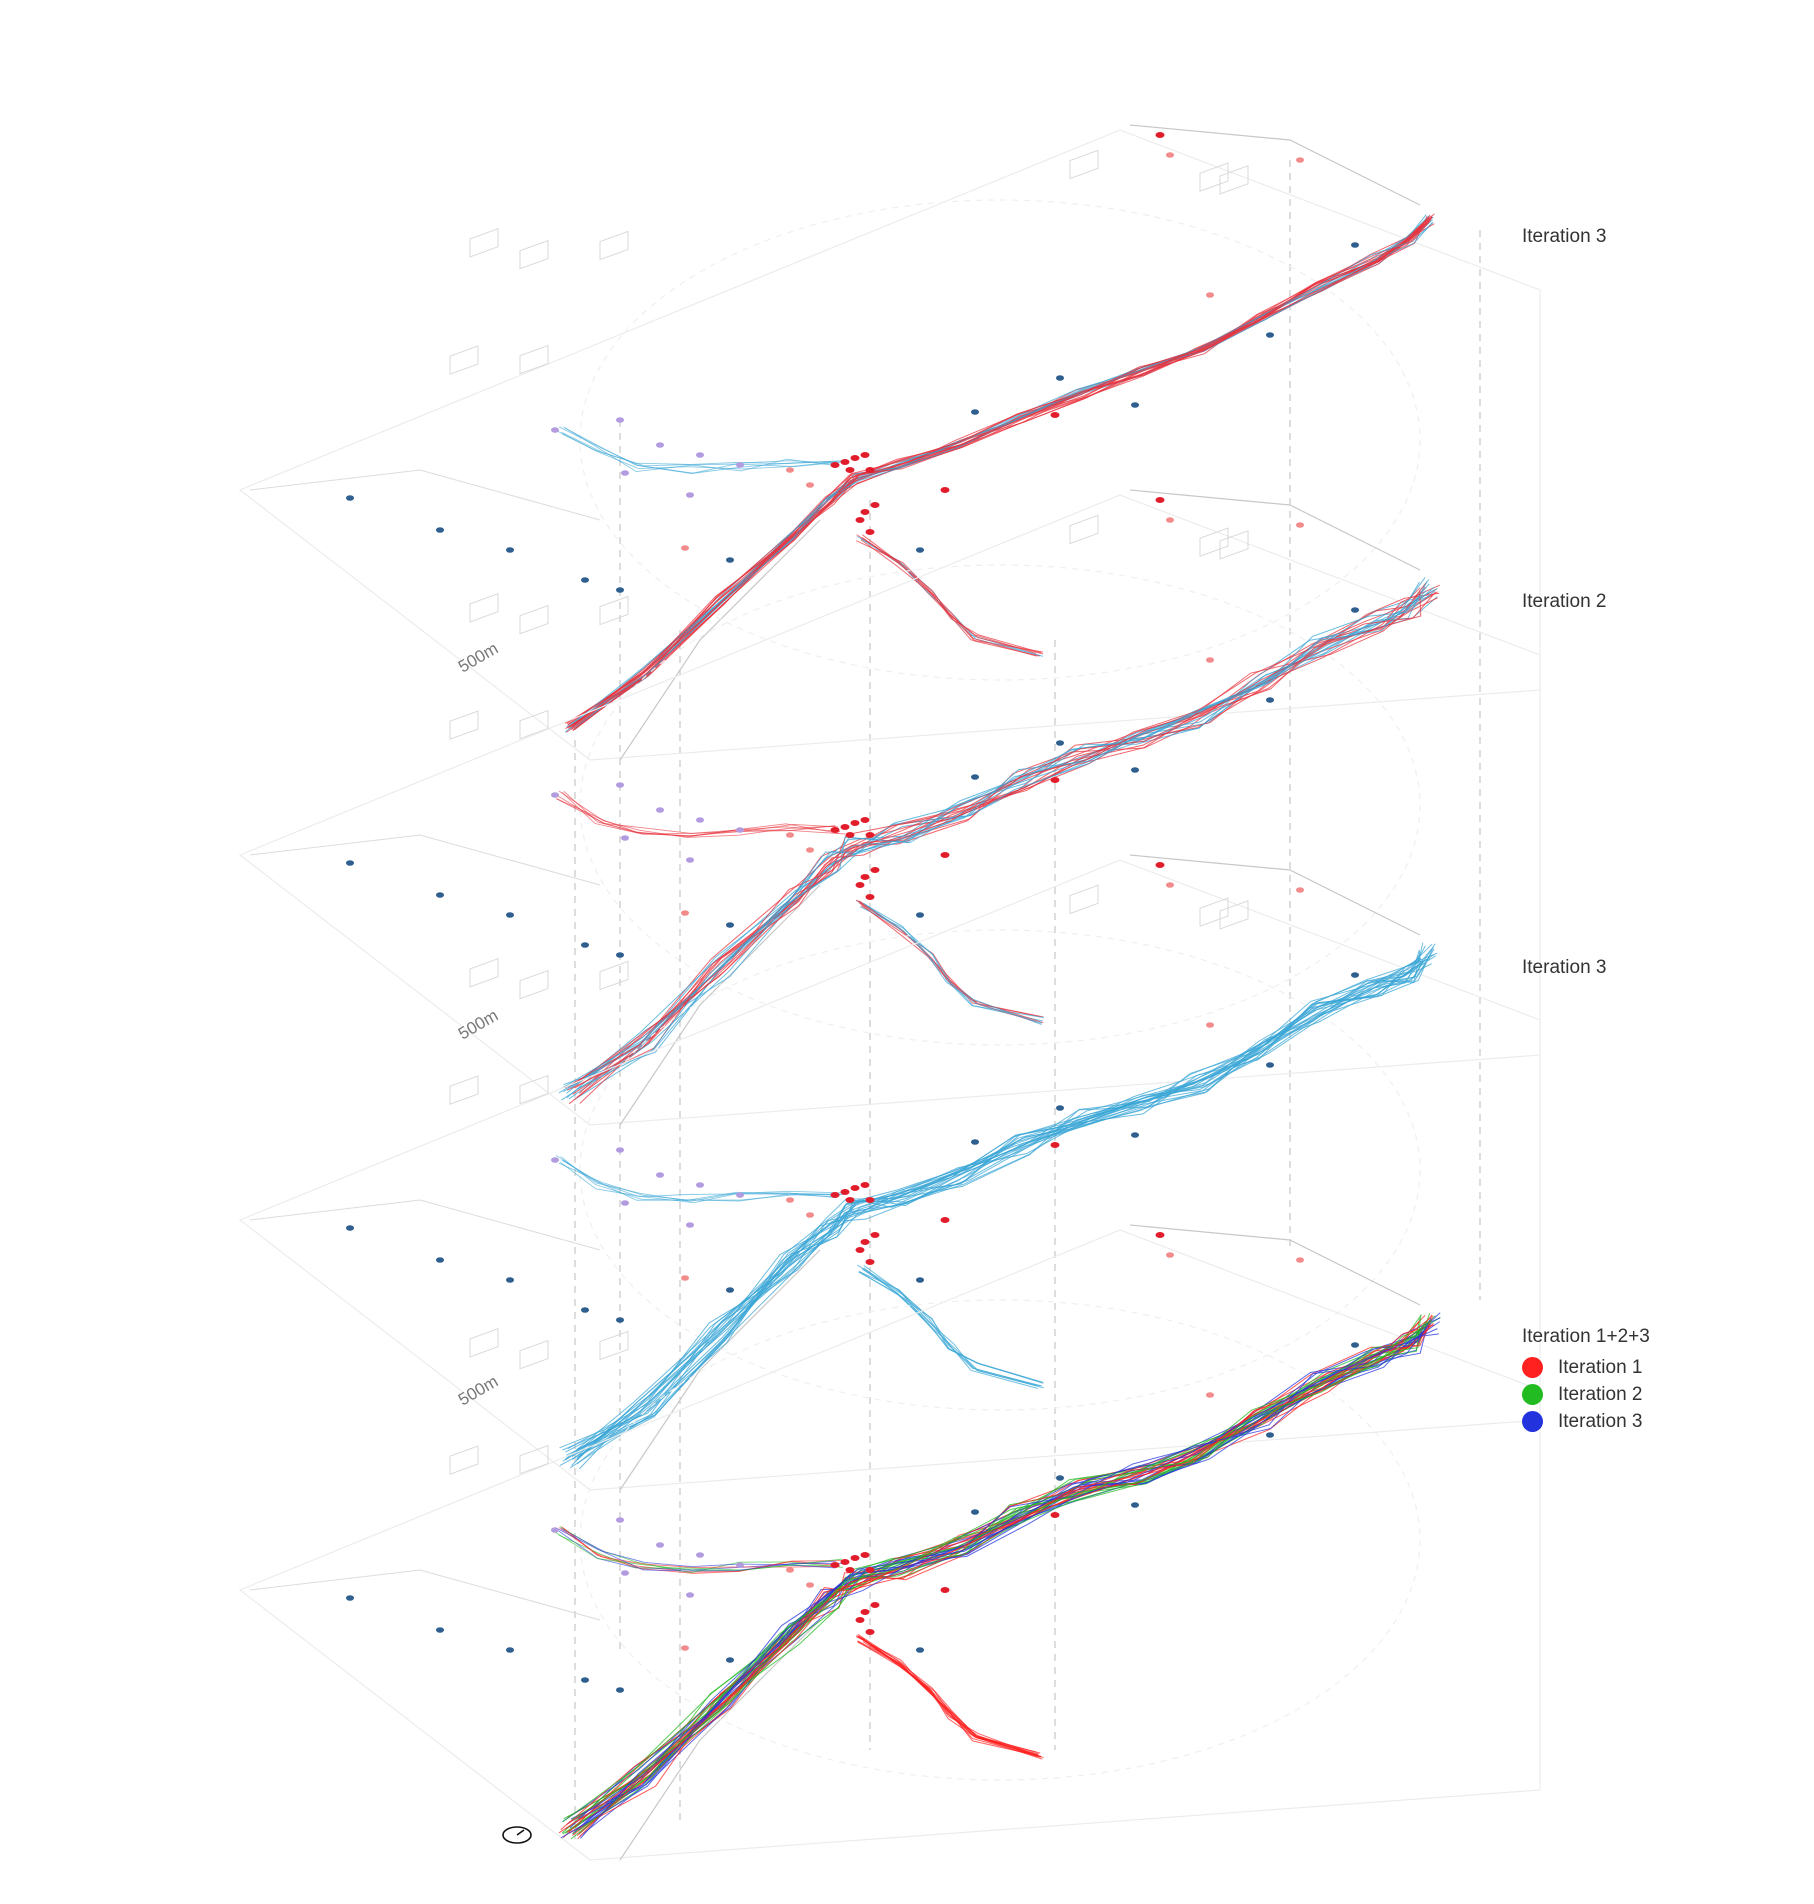  What do you see at coordinates (1564, 236) in the screenshot?
I see `layer-label-1: Iteration 3` at bounding box center [1564, 236].